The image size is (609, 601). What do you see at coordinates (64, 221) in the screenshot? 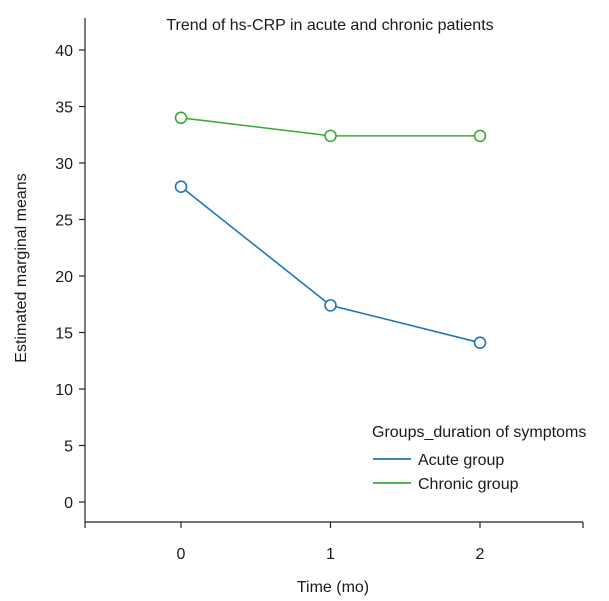
I see `y-tick-label: 25` at bounding box center [64, 221].